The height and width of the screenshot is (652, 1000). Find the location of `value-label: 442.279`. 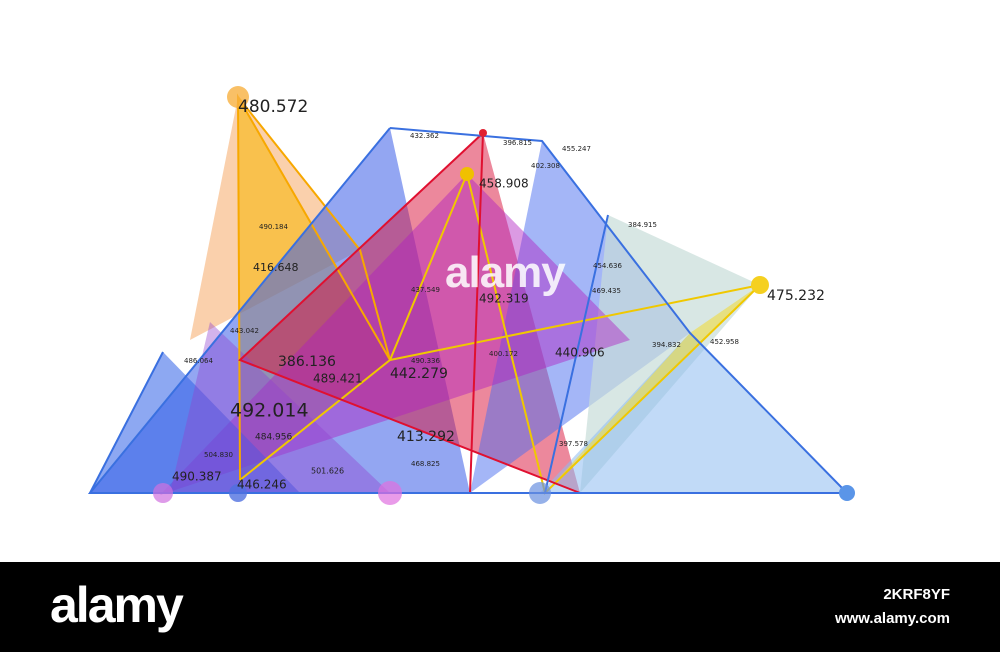

value-label: 442.279 is located at coordinates (419, 374).